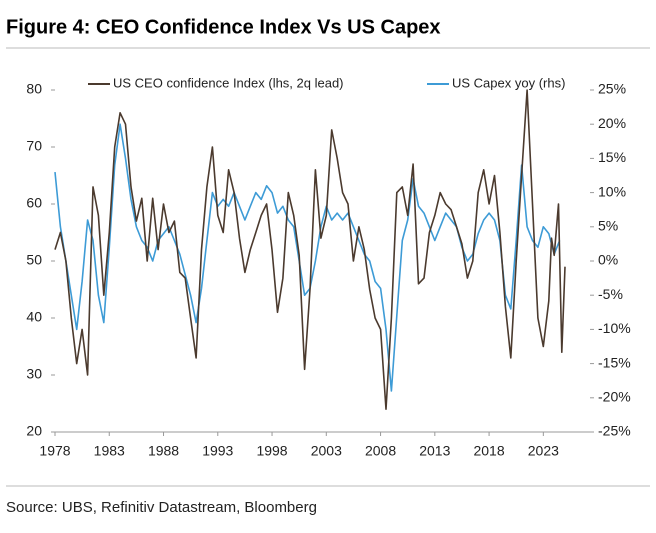  I want to click on x-tick-label: 2023, so click(543, 451).